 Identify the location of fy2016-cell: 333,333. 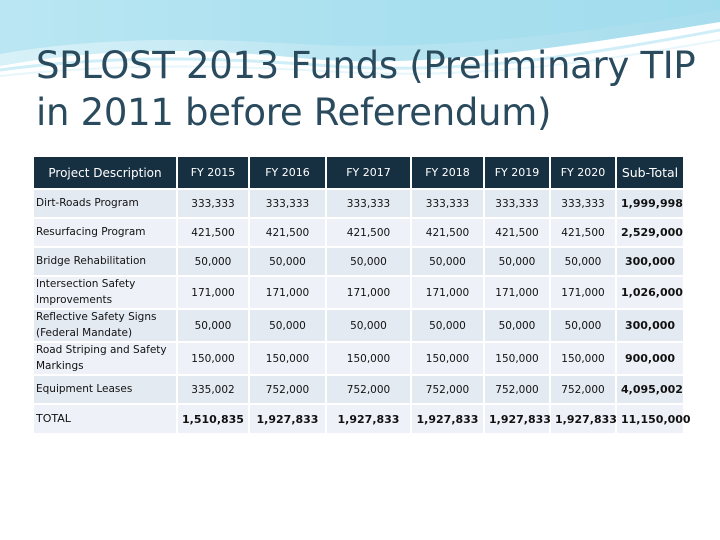
(288, 204).